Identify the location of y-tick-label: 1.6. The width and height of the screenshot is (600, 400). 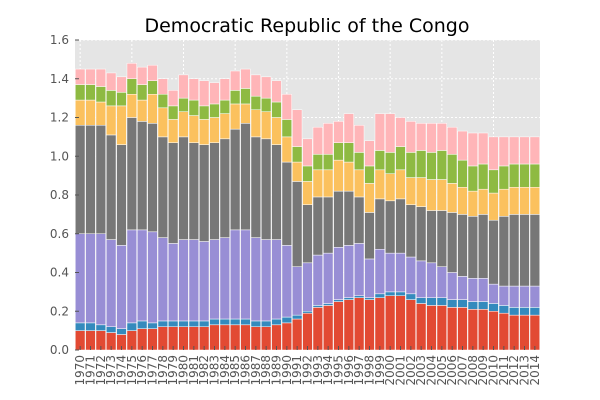
(59, 40).